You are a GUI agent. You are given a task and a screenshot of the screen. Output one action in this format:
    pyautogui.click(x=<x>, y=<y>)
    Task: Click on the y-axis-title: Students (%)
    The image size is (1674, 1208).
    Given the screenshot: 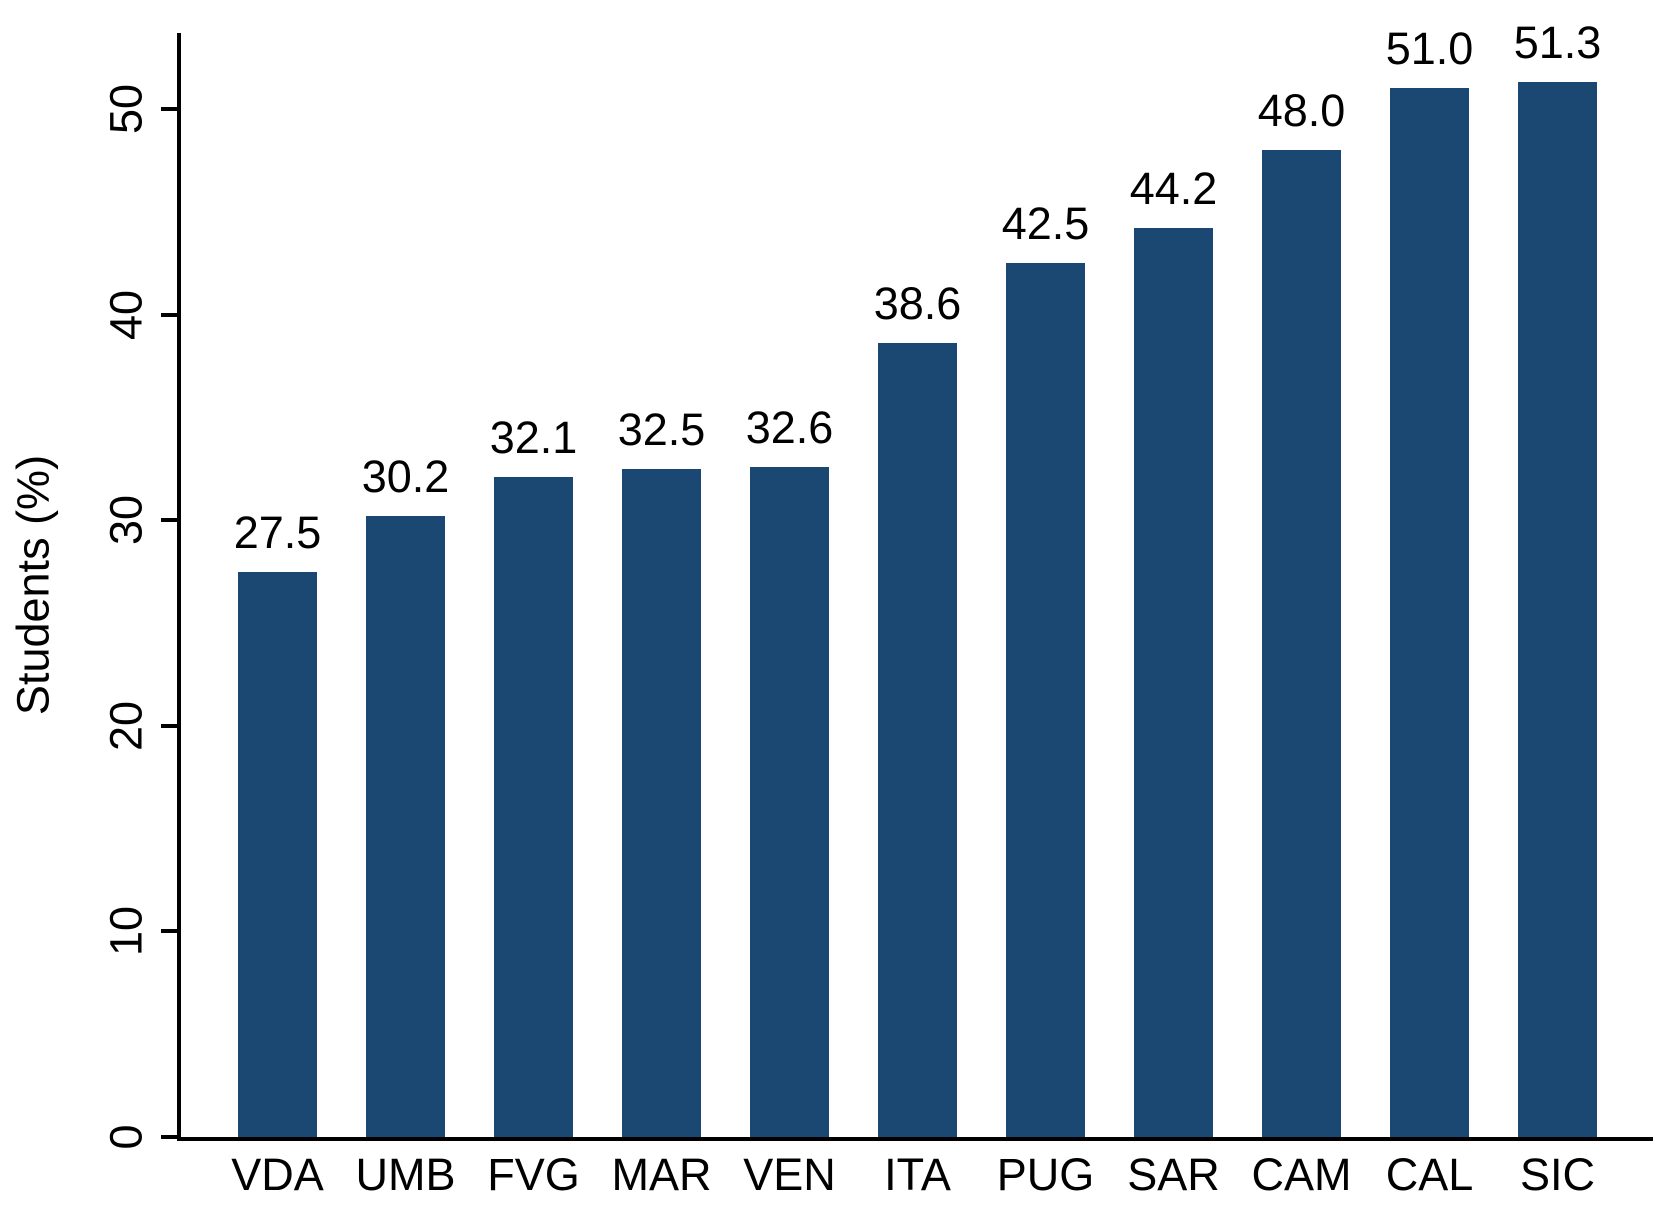 What is the action you would take?
    pyautogui.click(x=33, y=585)
    